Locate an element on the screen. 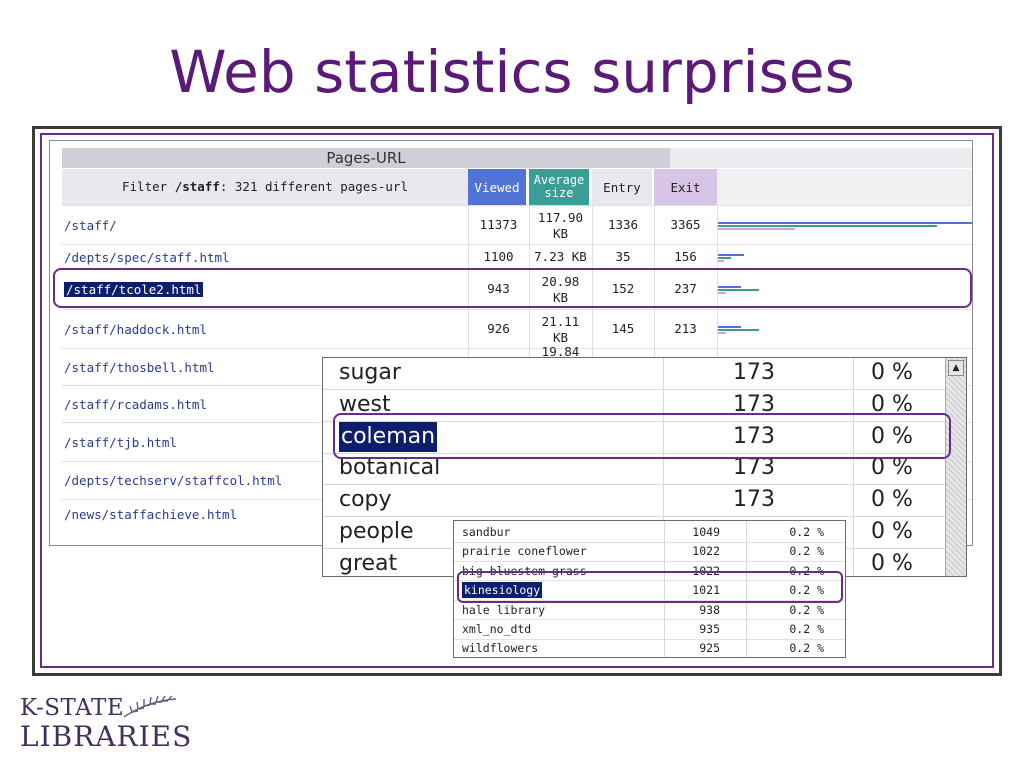 This screenshot has width=1024, height=768. kstate-libraries-logo: K-STATE LIBRARIES is located at coordinates (106, 724).